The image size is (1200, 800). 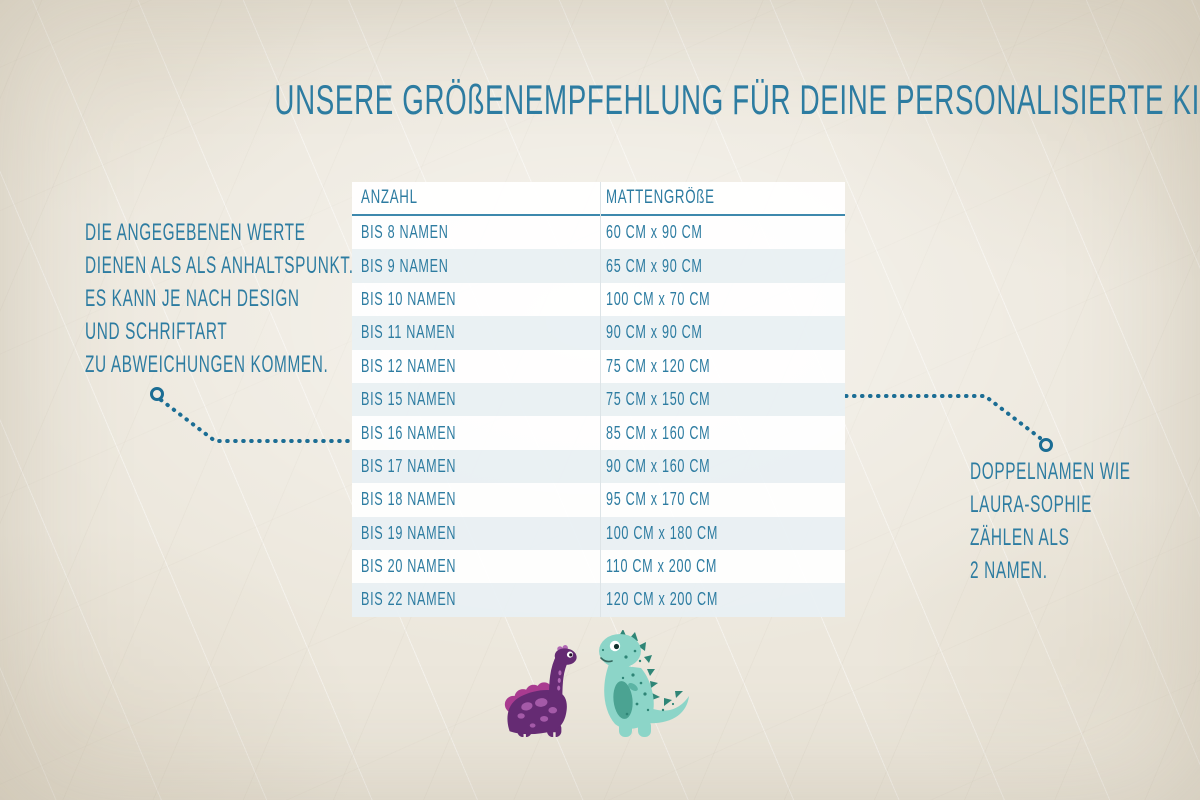 I want to click on table-row: BIS 8 NAMEN 60 CM x 90 CM, so click(x=598, y=233).